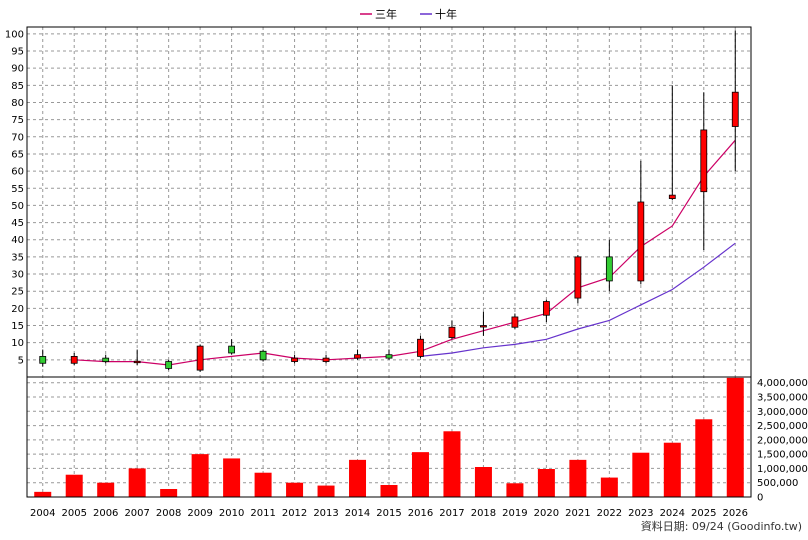  Describe the element at coordinates (136, 513) in the screenshot. I see `x-tick-label: 2007` at that location.